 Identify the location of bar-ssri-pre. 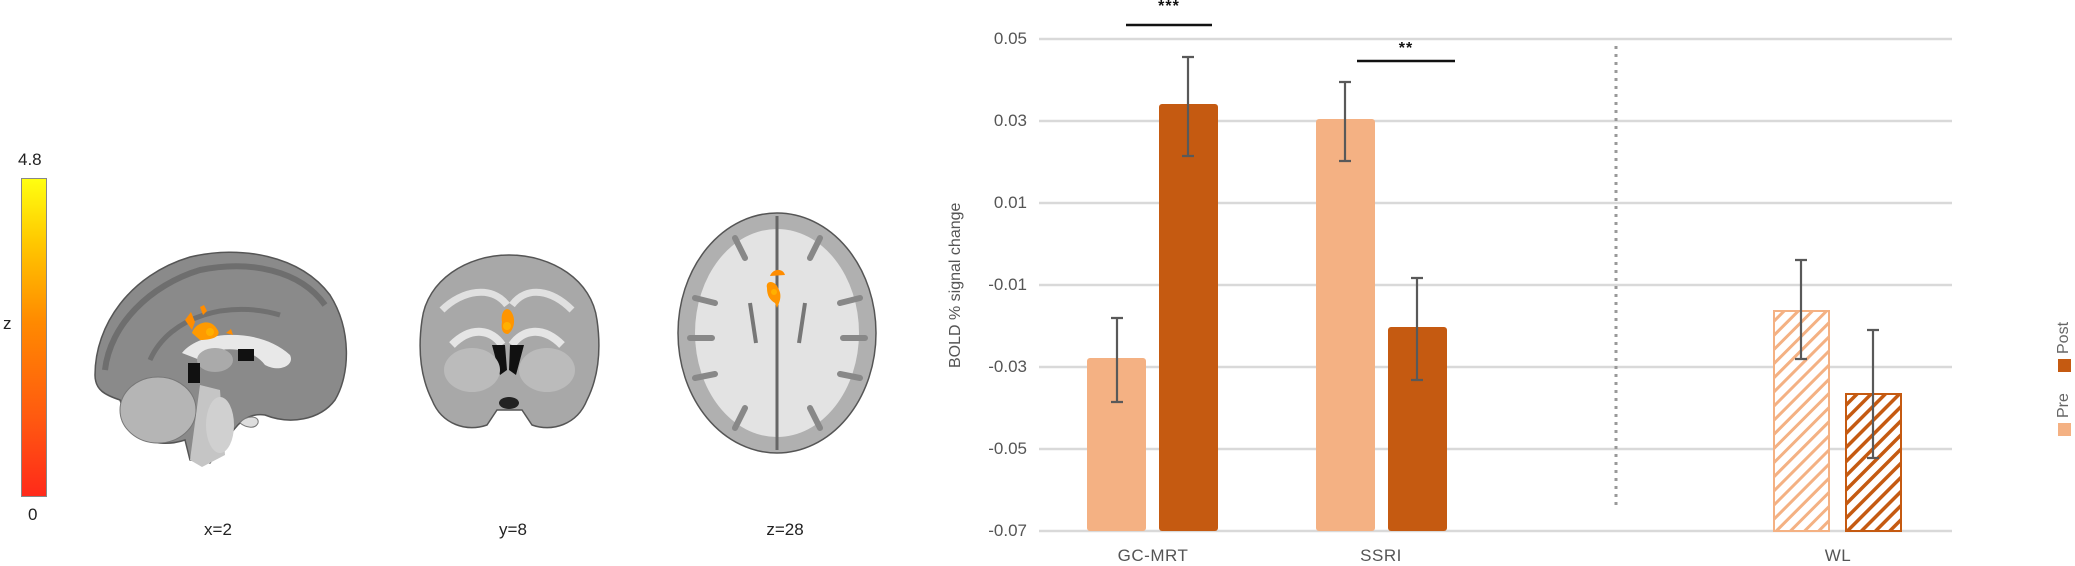
(1345, 325).